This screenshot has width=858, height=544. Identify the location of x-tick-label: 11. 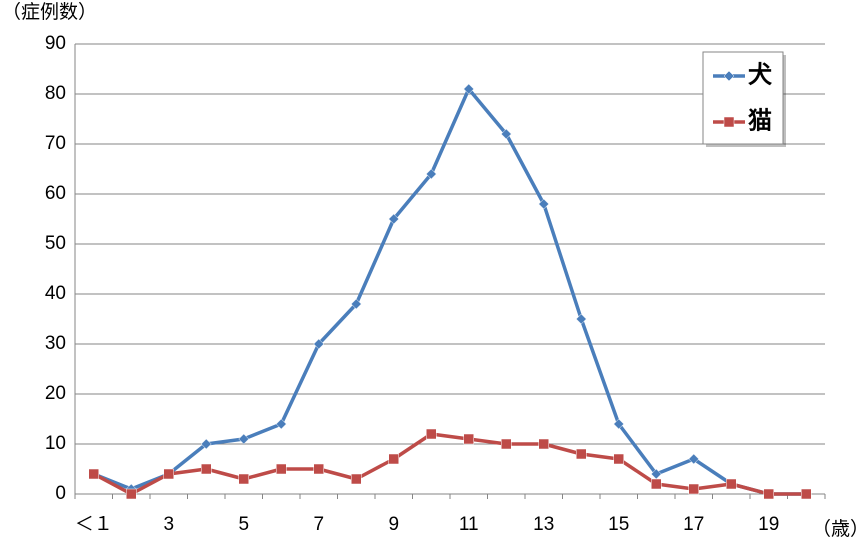
(469, 524).